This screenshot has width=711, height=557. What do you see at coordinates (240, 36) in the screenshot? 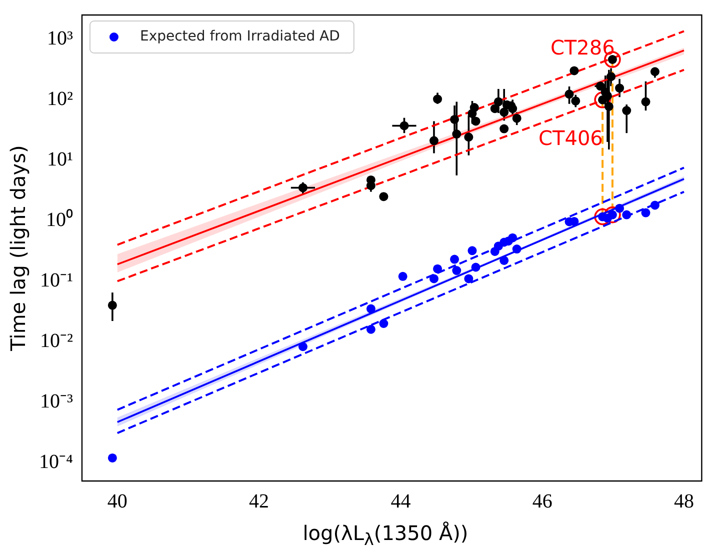
I see `legend-label: Expected from Irradiated AD` at bounding box center [240, 36].